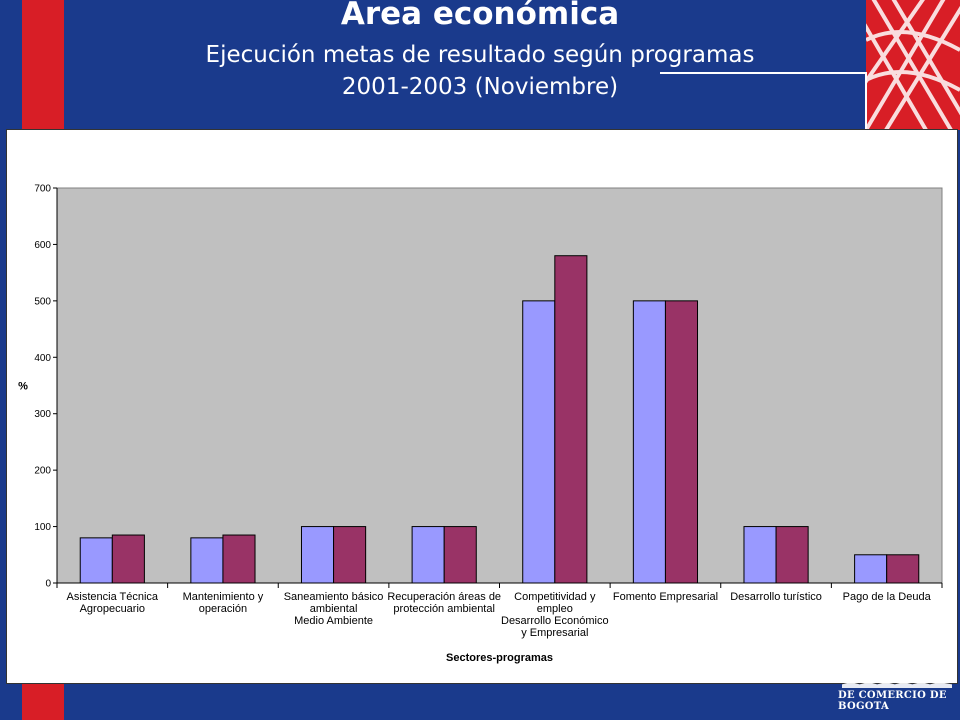 The image size is (960, 720). I want to click on y-tick-label: 300, so click(42, 414).